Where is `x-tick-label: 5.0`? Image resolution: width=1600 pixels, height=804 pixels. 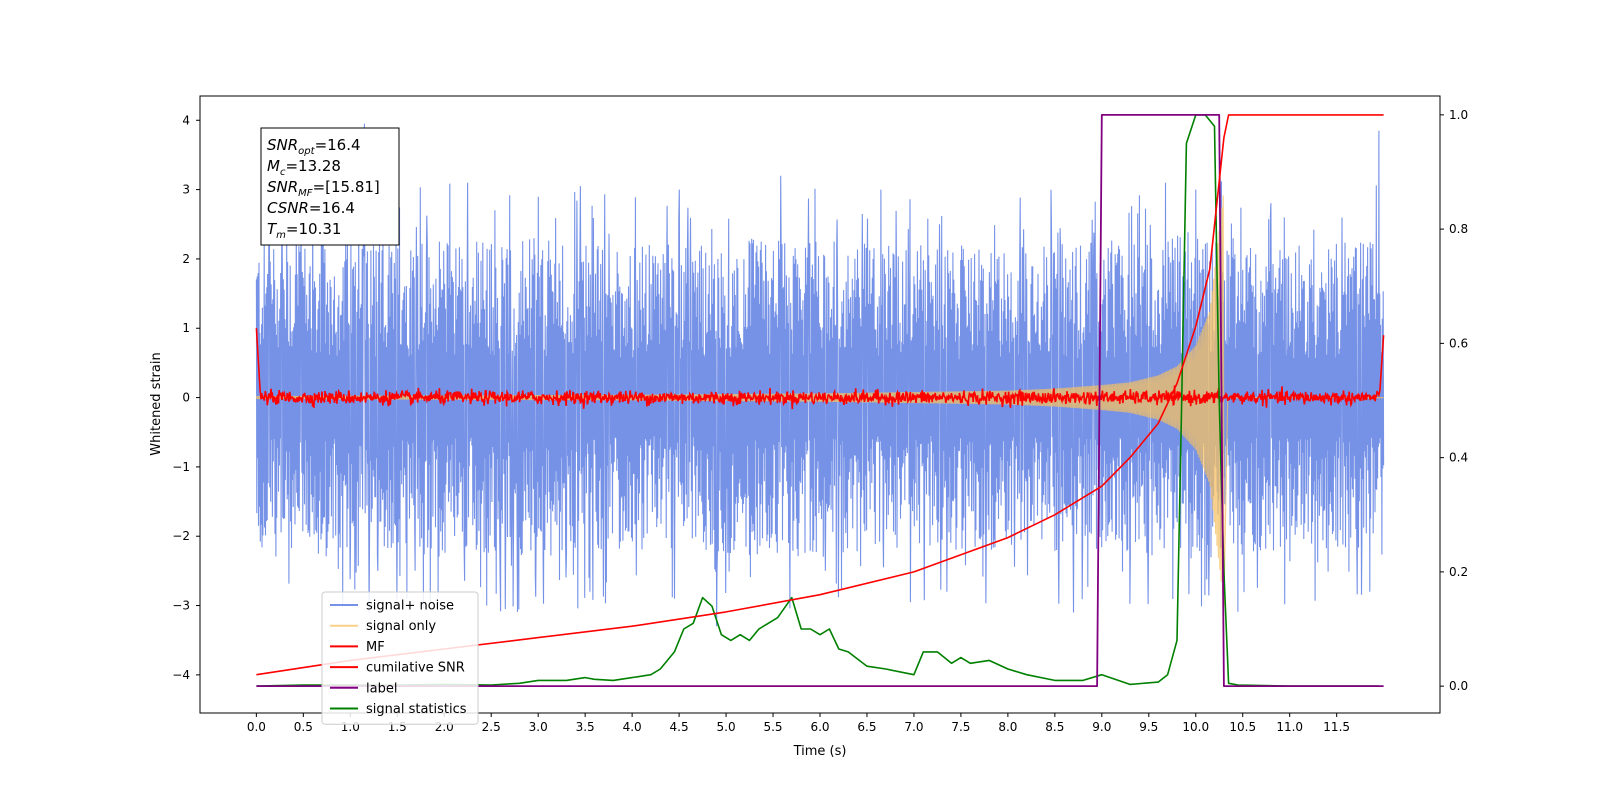
x-tick-label: 5.0 is located at coordinates (726, 727).